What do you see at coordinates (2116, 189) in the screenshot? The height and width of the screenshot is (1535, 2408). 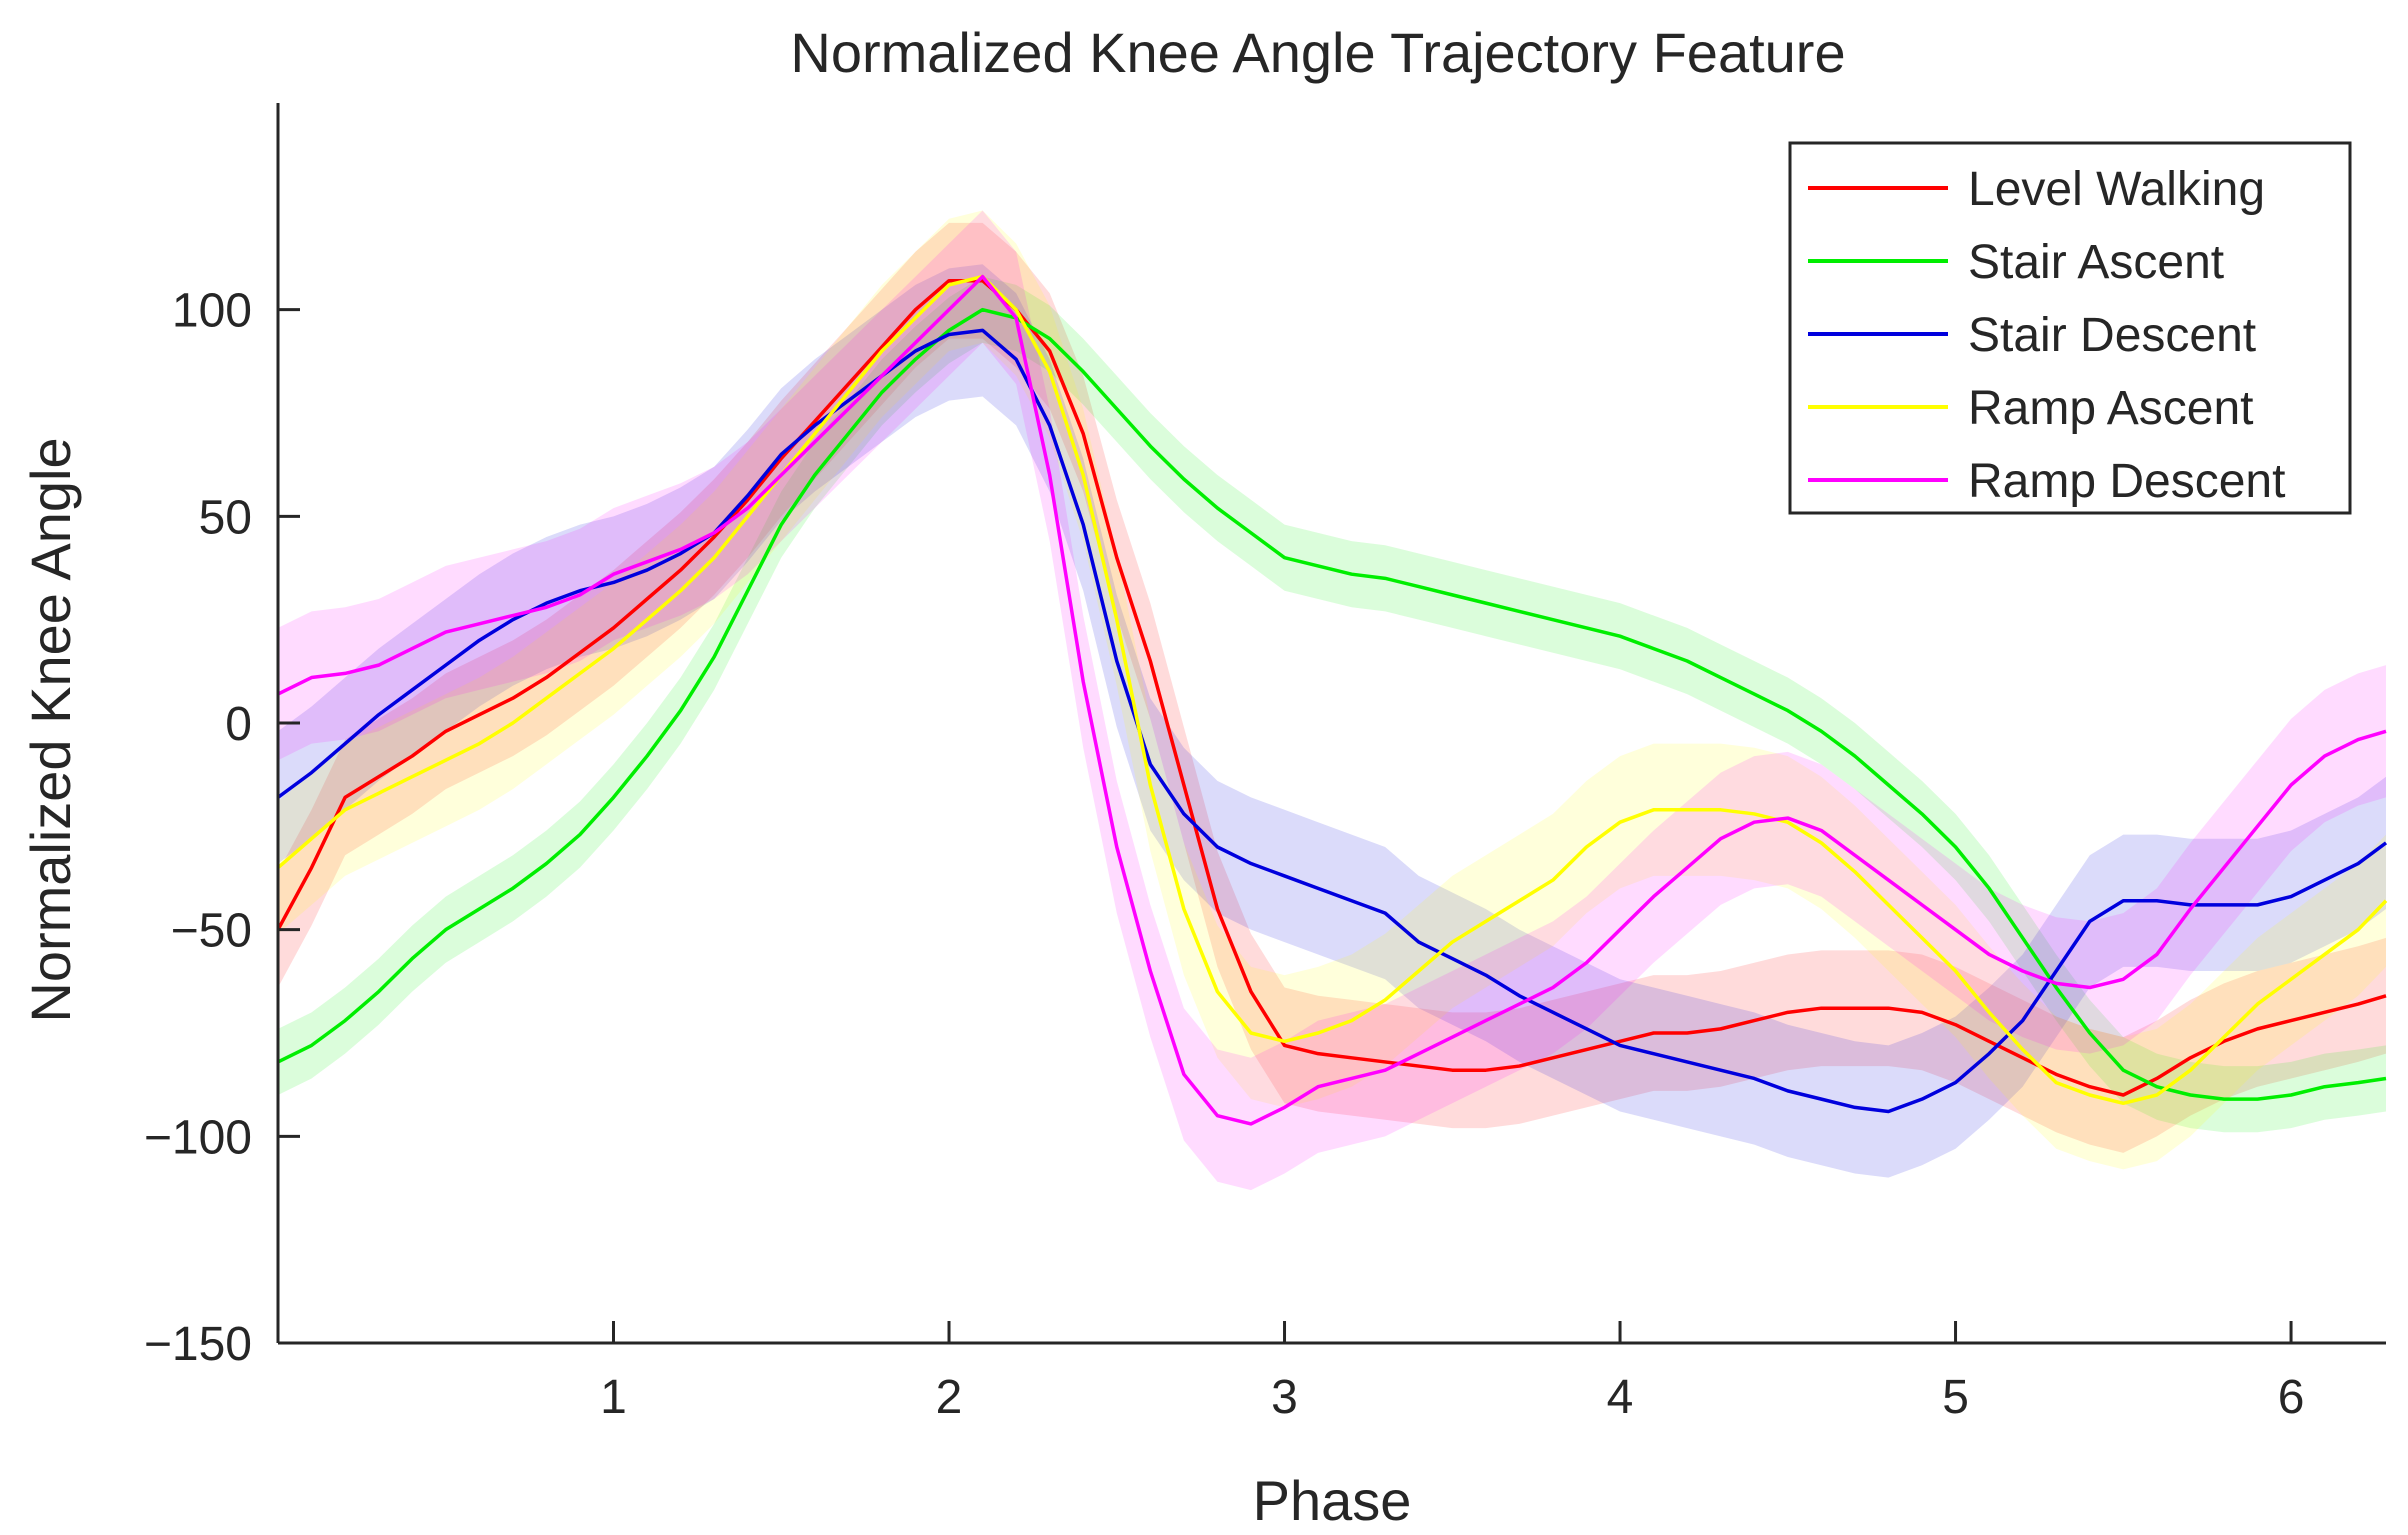 I see `legend-label-level-walking: Level Walking` at bounding box center [2116, 189].